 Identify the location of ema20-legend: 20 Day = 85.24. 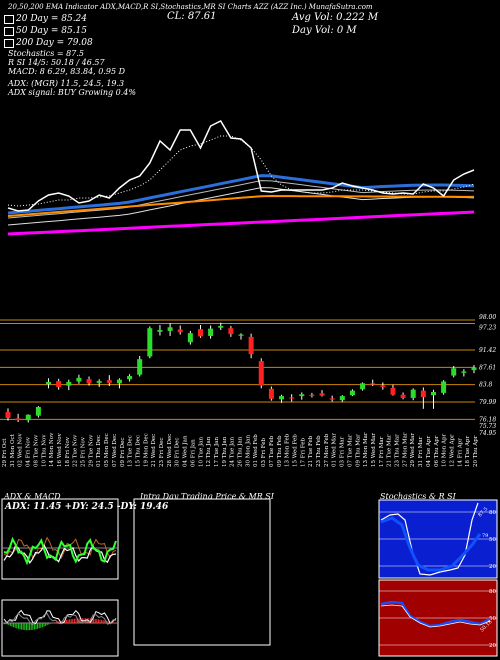
(52, 19).